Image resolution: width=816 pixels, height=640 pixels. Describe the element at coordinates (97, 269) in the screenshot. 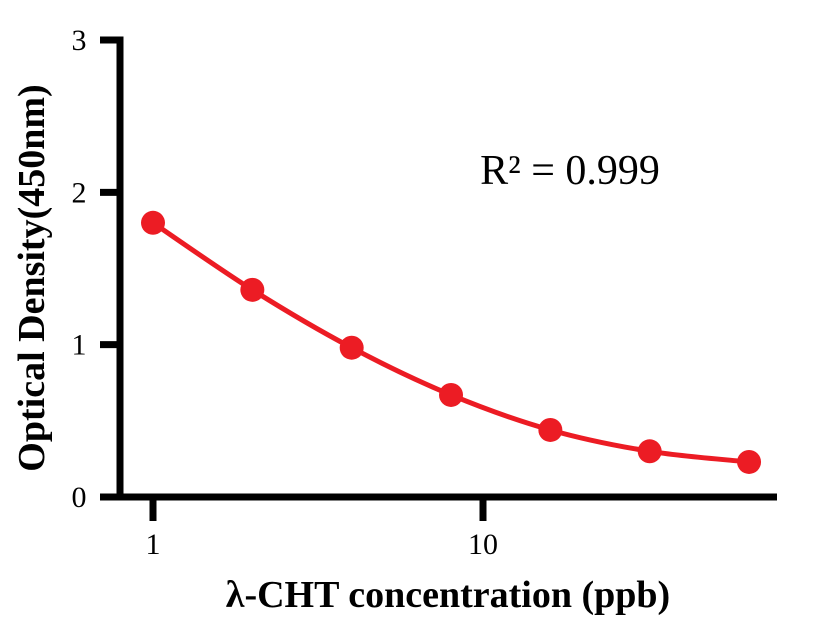

I see `y-axis-ticks: 0 1 2 3` at that location.